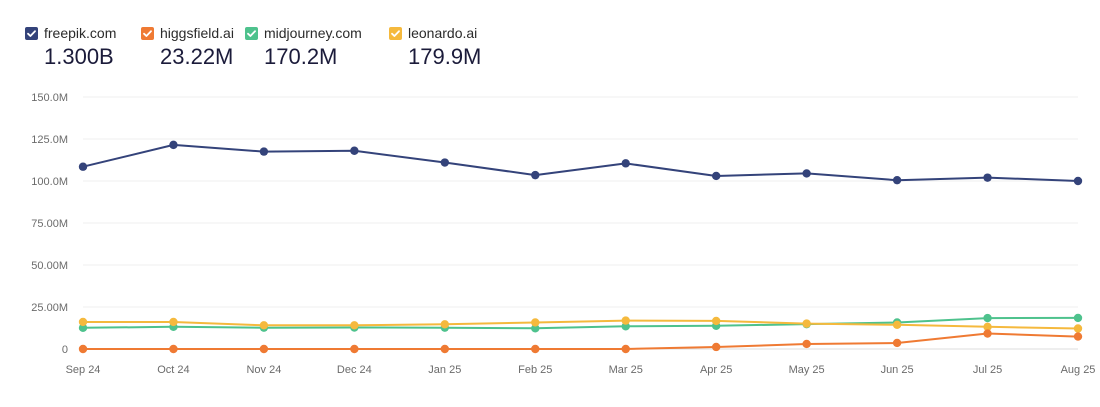 The image size is (1100, 407). I want to click on legend-name: freepik.com, so click(80, 33).